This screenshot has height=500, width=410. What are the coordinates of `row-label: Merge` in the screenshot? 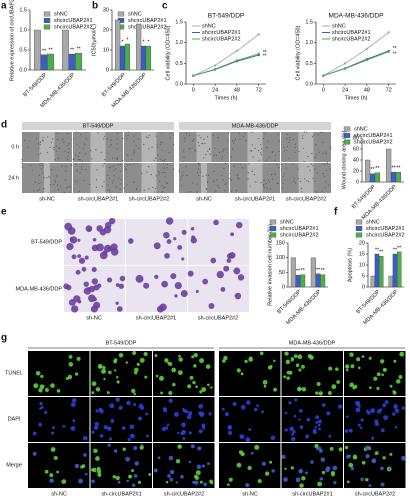 It's located at (14, 465).